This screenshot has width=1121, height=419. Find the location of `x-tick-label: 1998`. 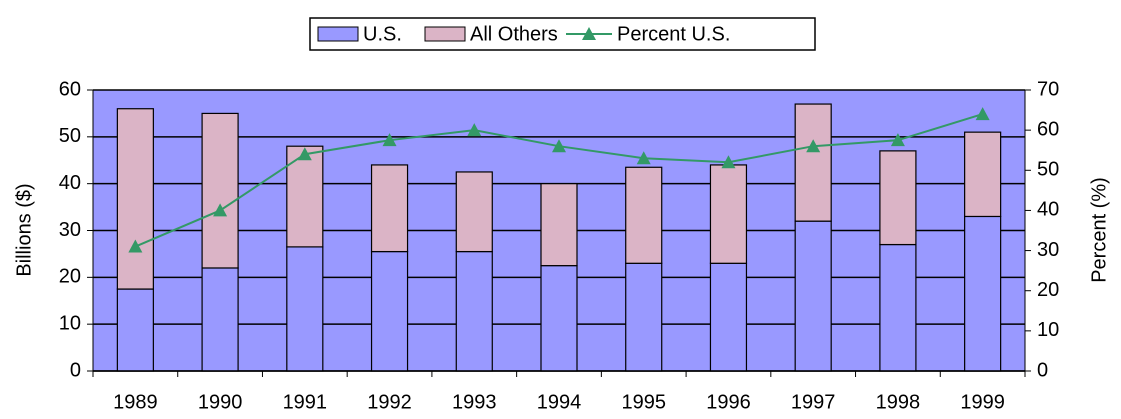

x-tick-label: 1998 is located at coordinates (898, 402).